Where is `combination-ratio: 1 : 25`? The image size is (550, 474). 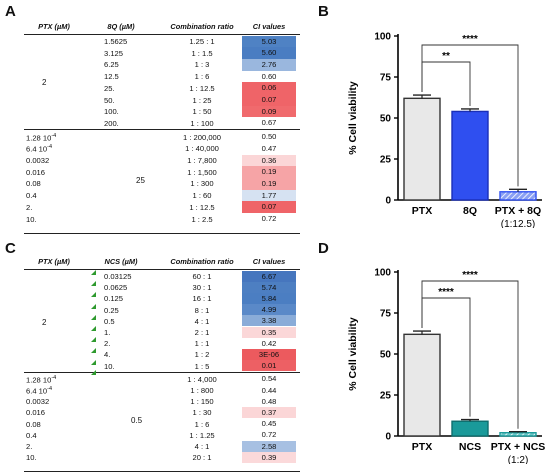 combination-ratio: 1 : 25 is located at coordinates (202, 100).